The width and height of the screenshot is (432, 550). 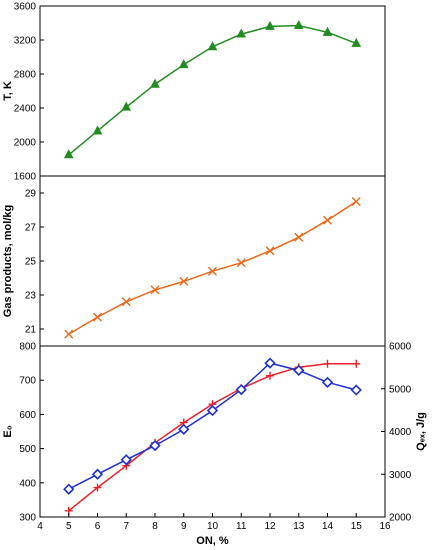 What do you see at coordinates (25, 7) in the screenshot?
I see `y-axis-tick-label-5: 3600` at bounding box center [25, 7].